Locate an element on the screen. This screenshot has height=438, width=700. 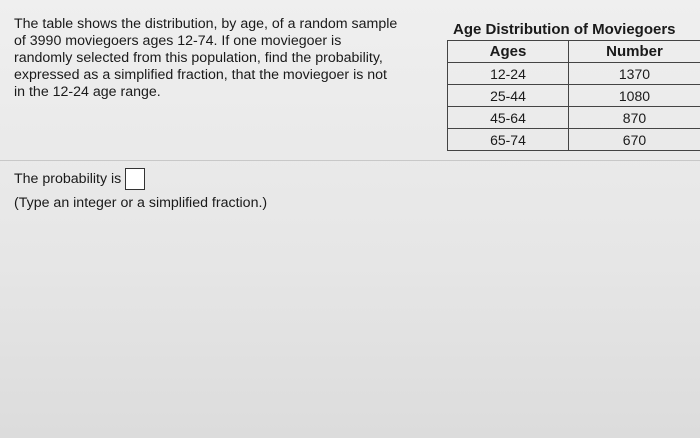
separator is located at coordinates (350, 160).